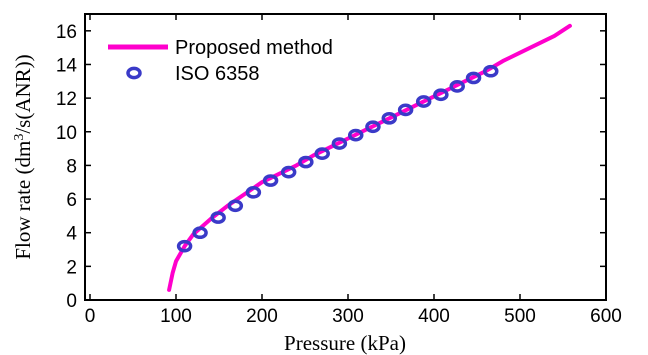  What do you see at coordinates (520, 316) in the screenshot?
I see `x-tick-label: 500` at bounding box center [520, 316].